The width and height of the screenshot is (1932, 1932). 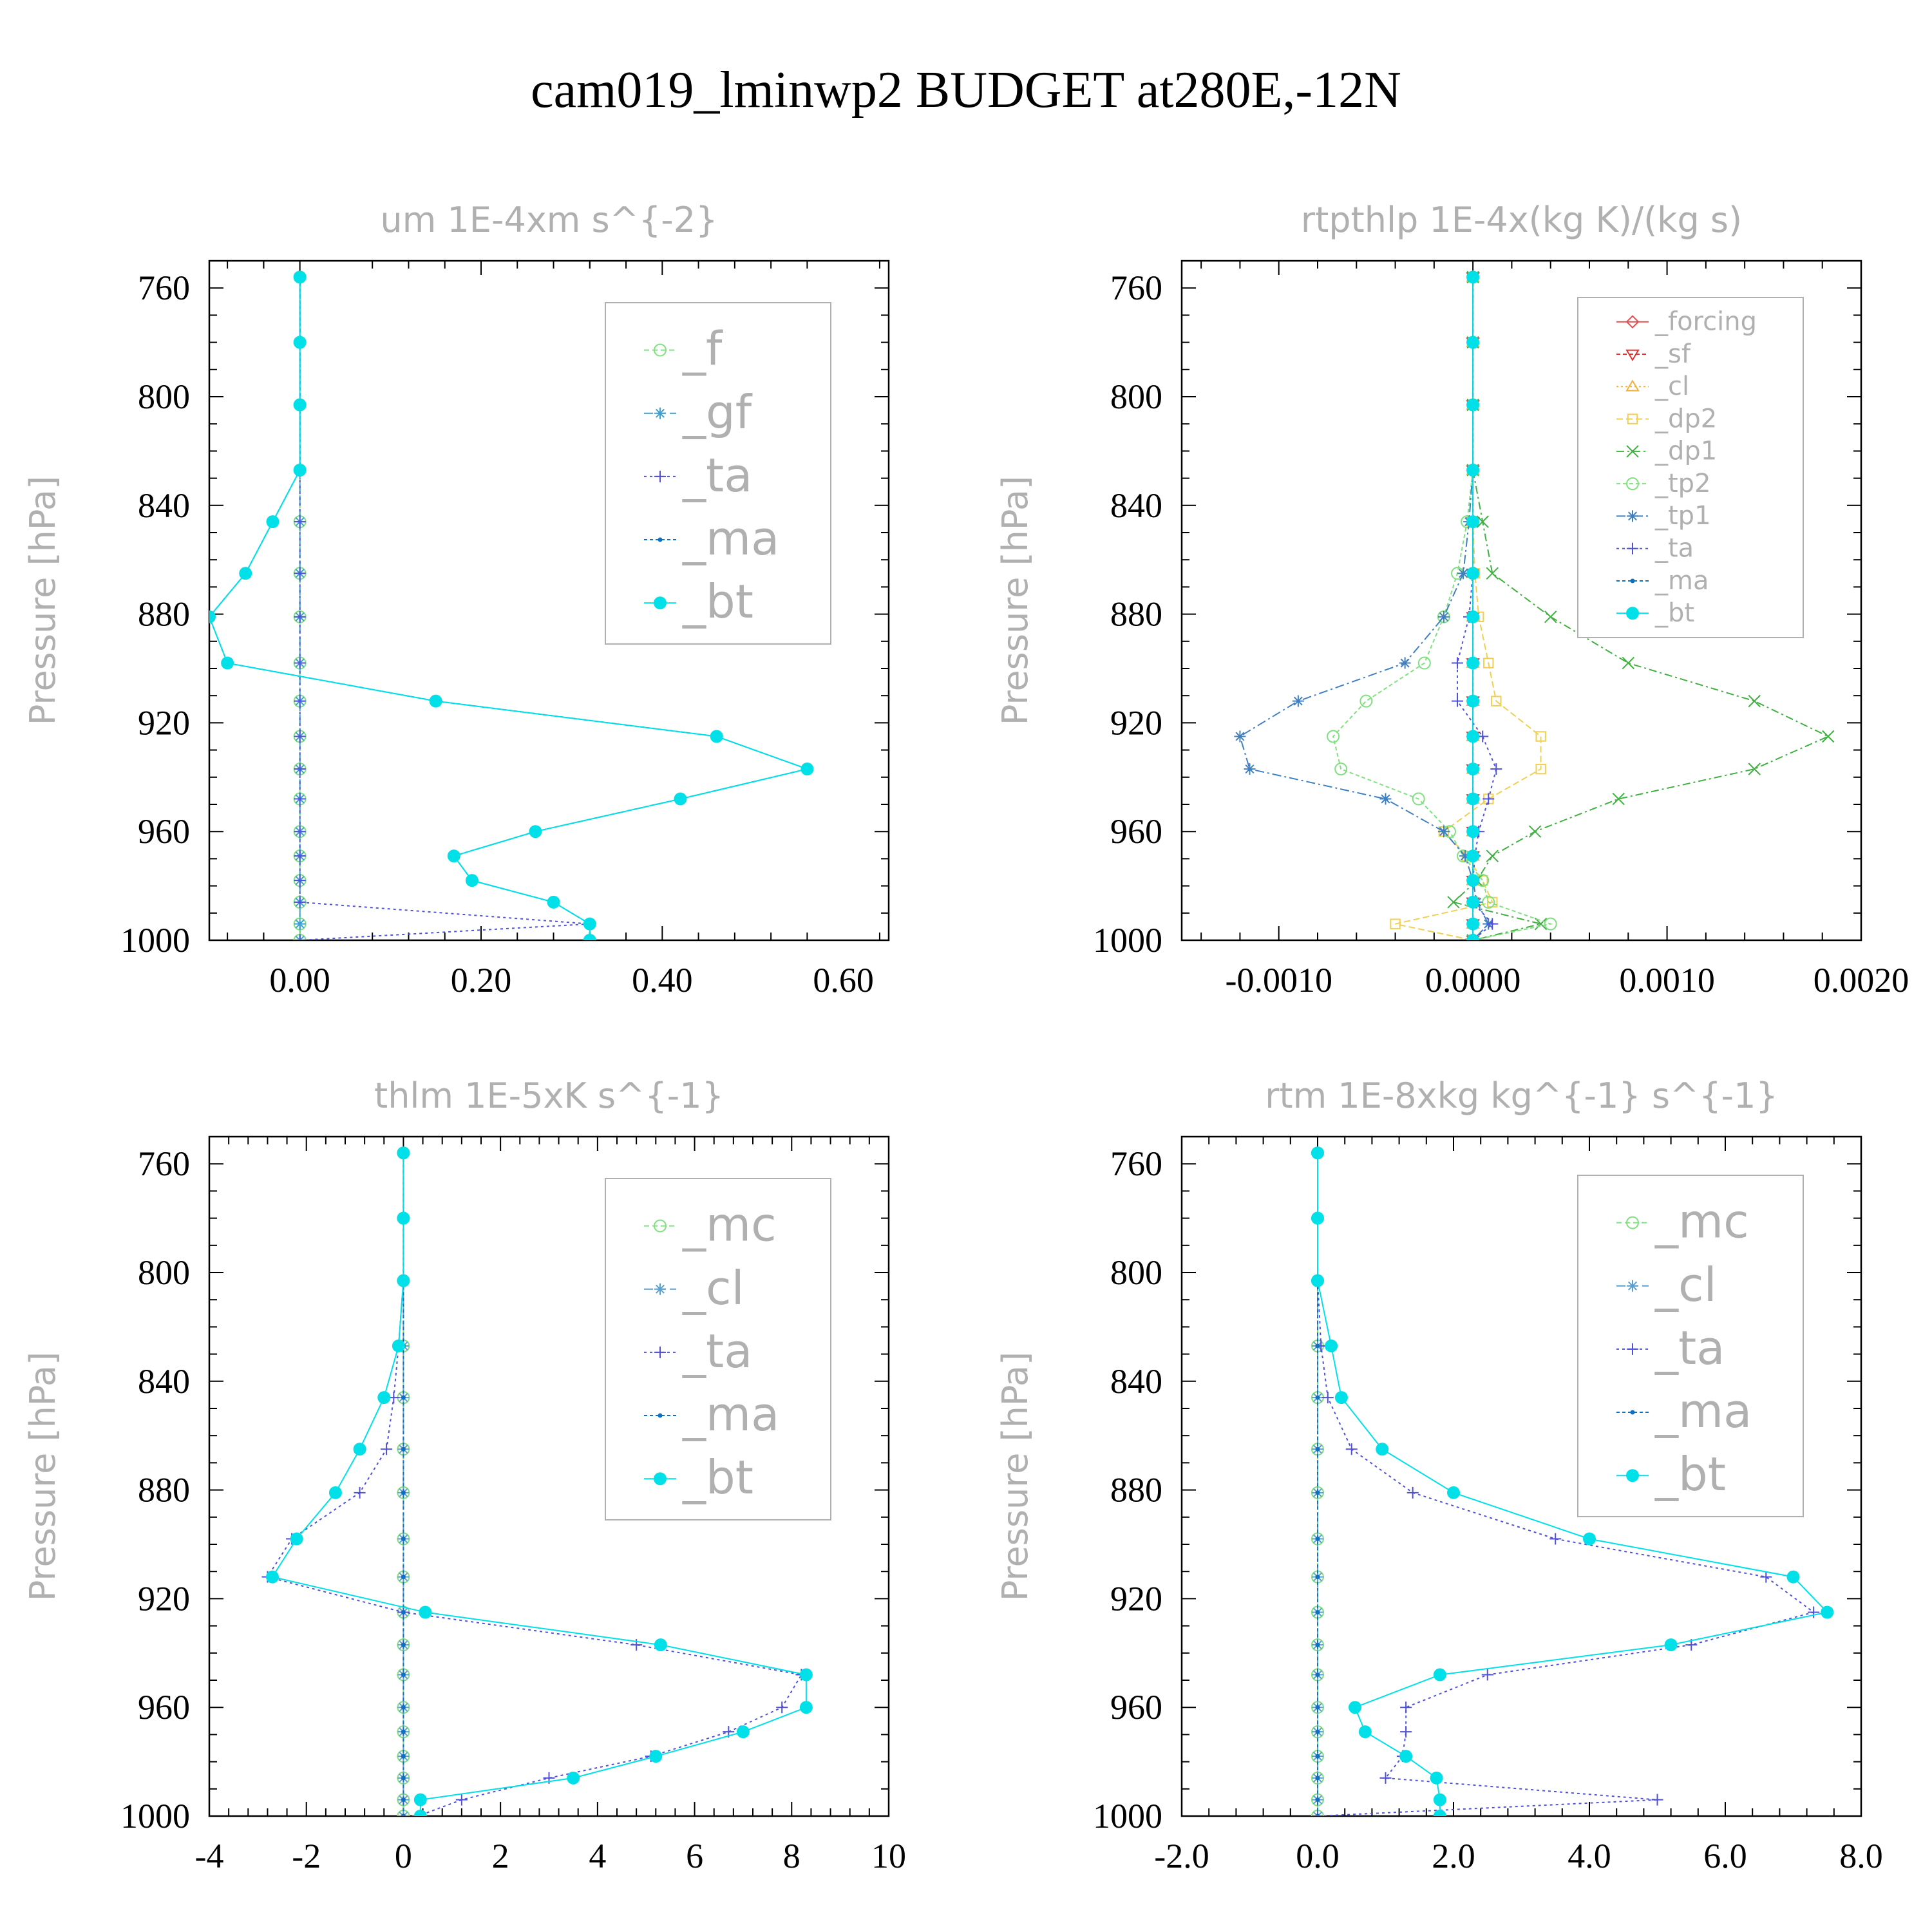 I want to click on legend-label: _tp2, so click(x=1682, y=483).